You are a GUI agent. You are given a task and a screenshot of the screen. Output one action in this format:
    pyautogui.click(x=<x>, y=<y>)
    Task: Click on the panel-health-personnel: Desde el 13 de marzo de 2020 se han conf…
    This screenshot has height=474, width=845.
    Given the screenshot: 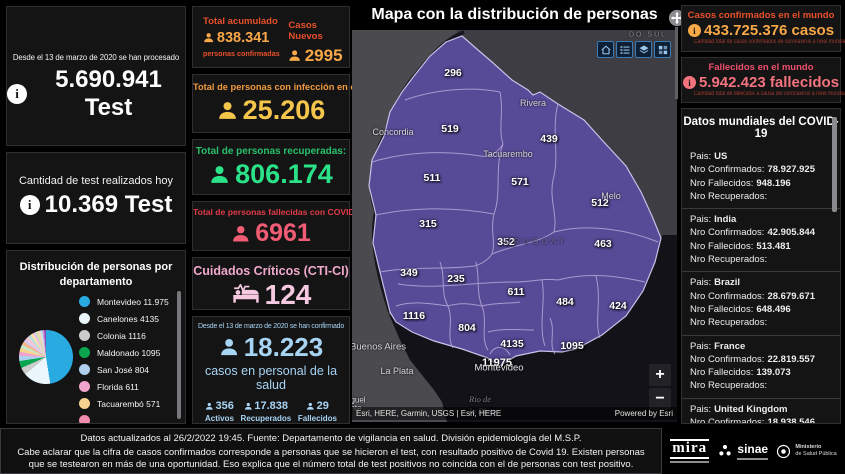 What is the action you would take?
    pyautogui.click(x=271, y=370)
    